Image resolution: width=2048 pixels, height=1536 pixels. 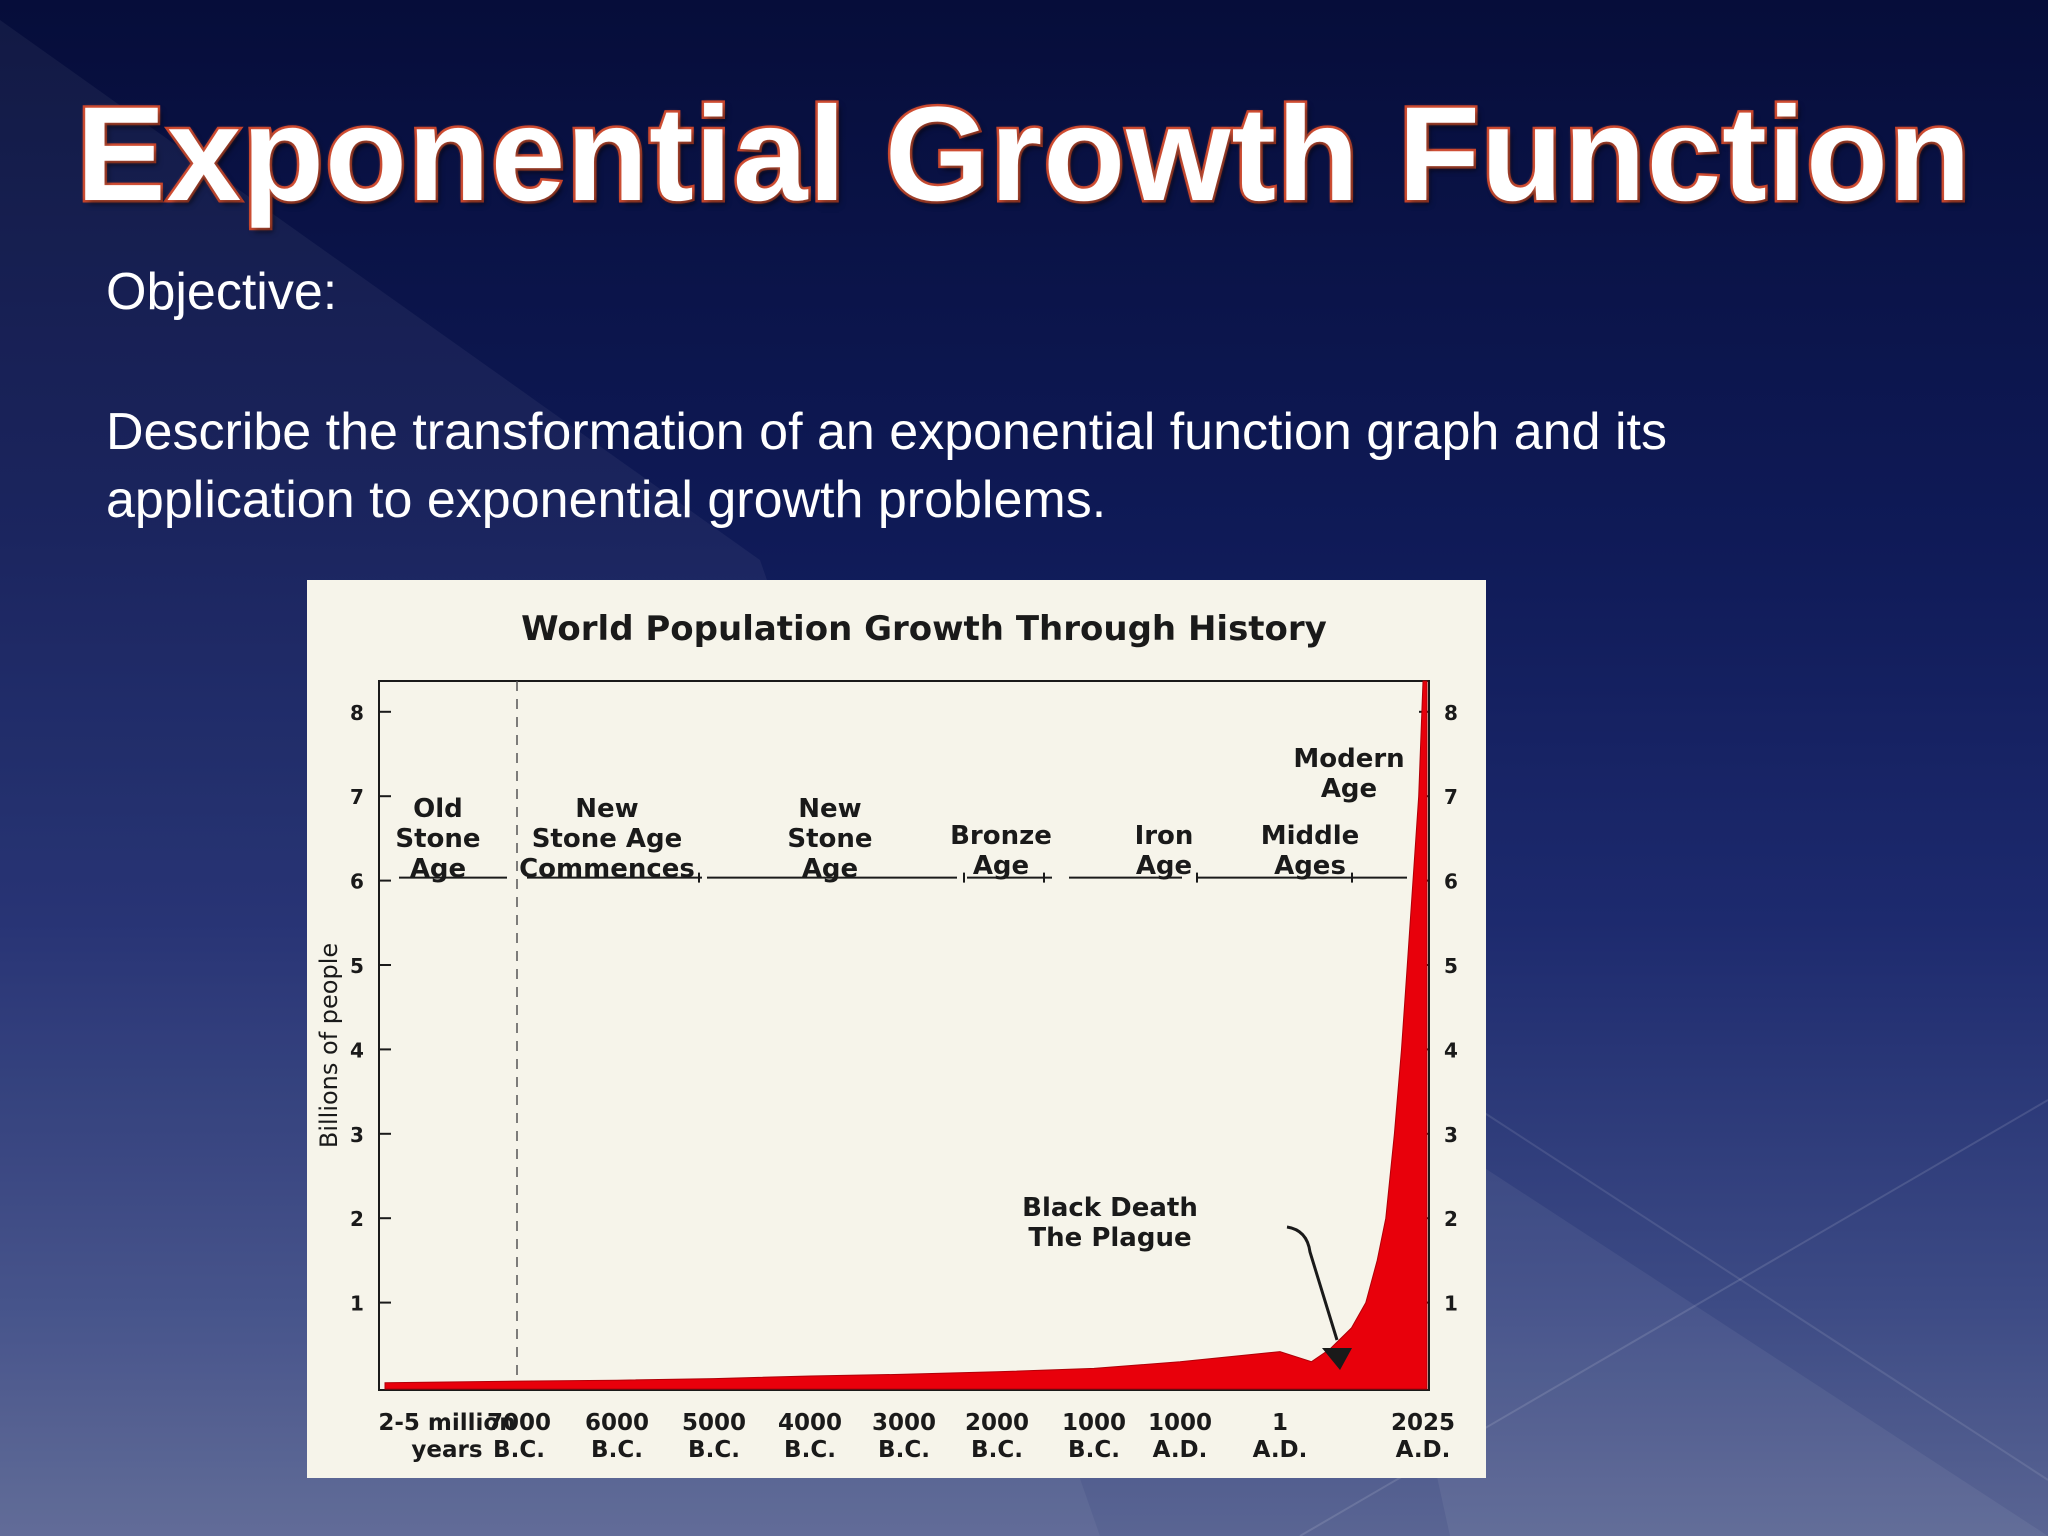 What do you see at coordinates (1451, 1050) in the screenshot?
I see `y-tick-label-right: 4` at bounding box center [1451, 1050].